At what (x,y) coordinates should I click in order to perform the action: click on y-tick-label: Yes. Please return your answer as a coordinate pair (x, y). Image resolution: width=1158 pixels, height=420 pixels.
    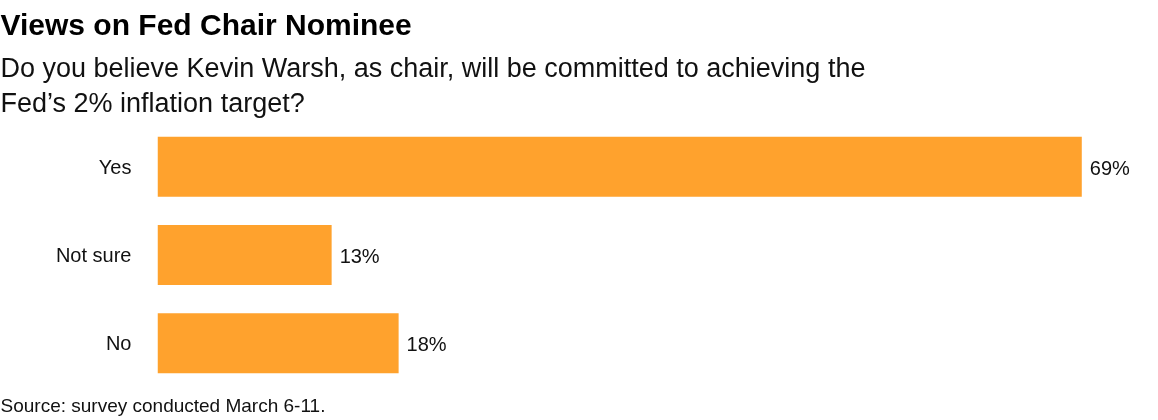
    Looking at the image, I should click on (115, 166).